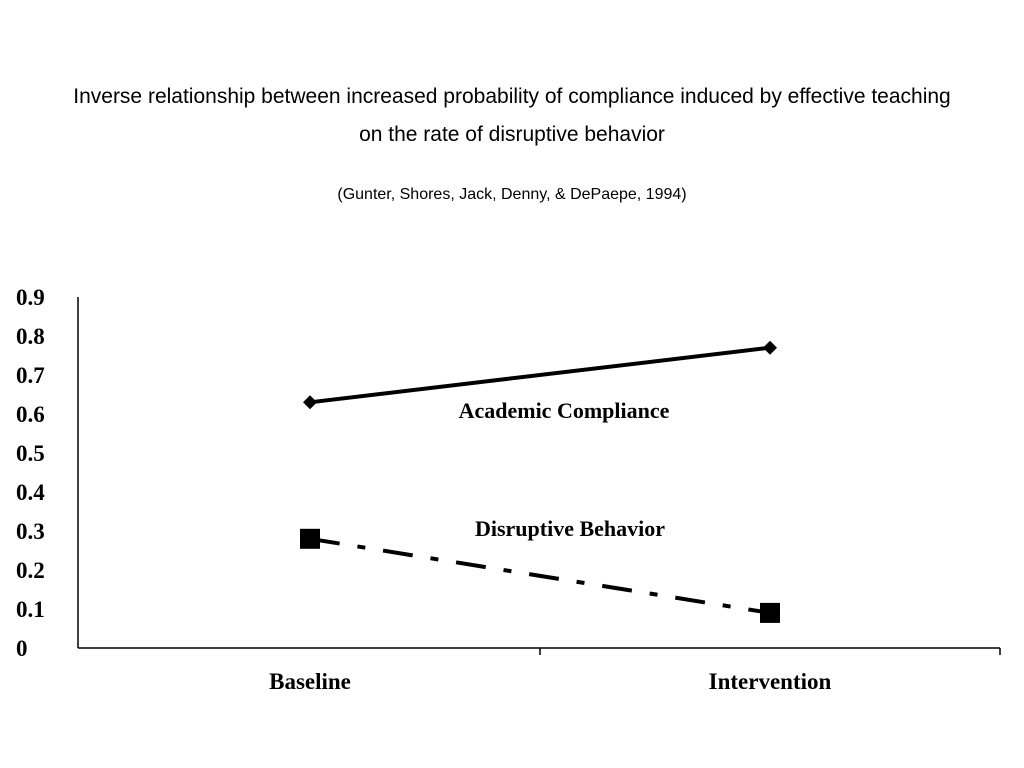 Image resolution: width=1024 pixels, height=768 pixels. Describe the element at coordinates (30, 297) in the screenshot. I see `y-tick-label: 0.9` at that location.